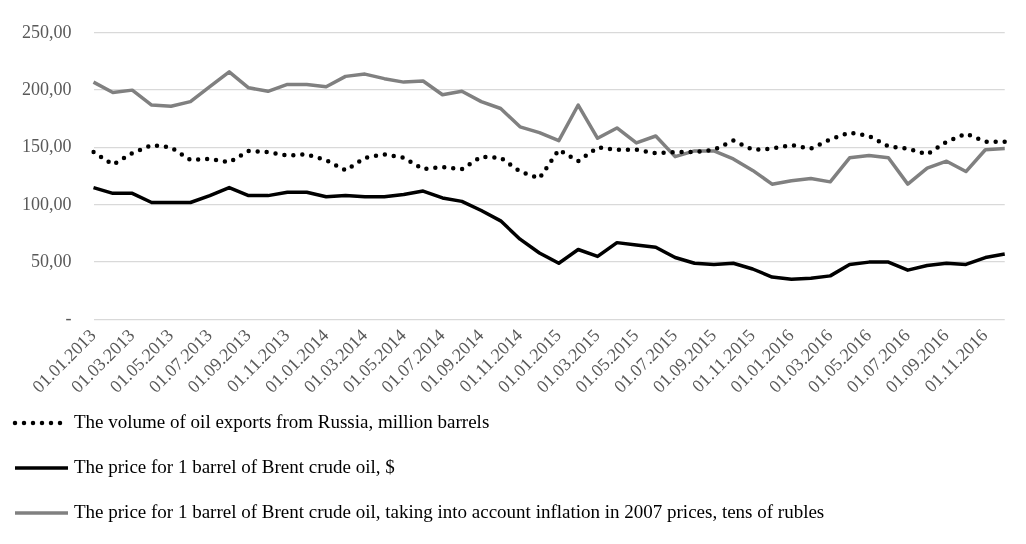 This screenshot has height=544, width=1026. I want to click on y-tick-label: 250,00, so click(47, 31).